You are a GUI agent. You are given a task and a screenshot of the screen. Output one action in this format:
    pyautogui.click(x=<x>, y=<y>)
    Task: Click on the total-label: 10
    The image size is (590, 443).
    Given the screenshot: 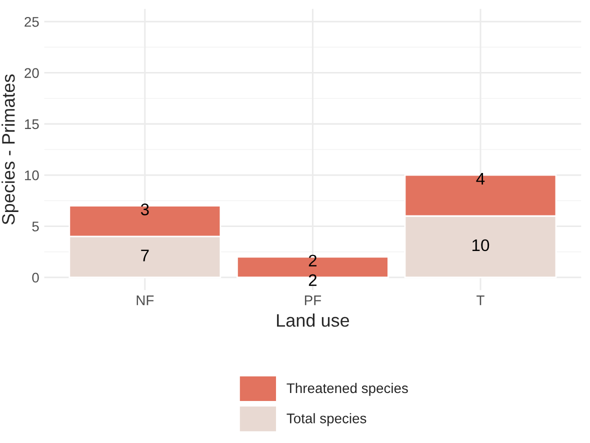 What is the action you would take?
    pyautogui.click(x=481, y=245)
    